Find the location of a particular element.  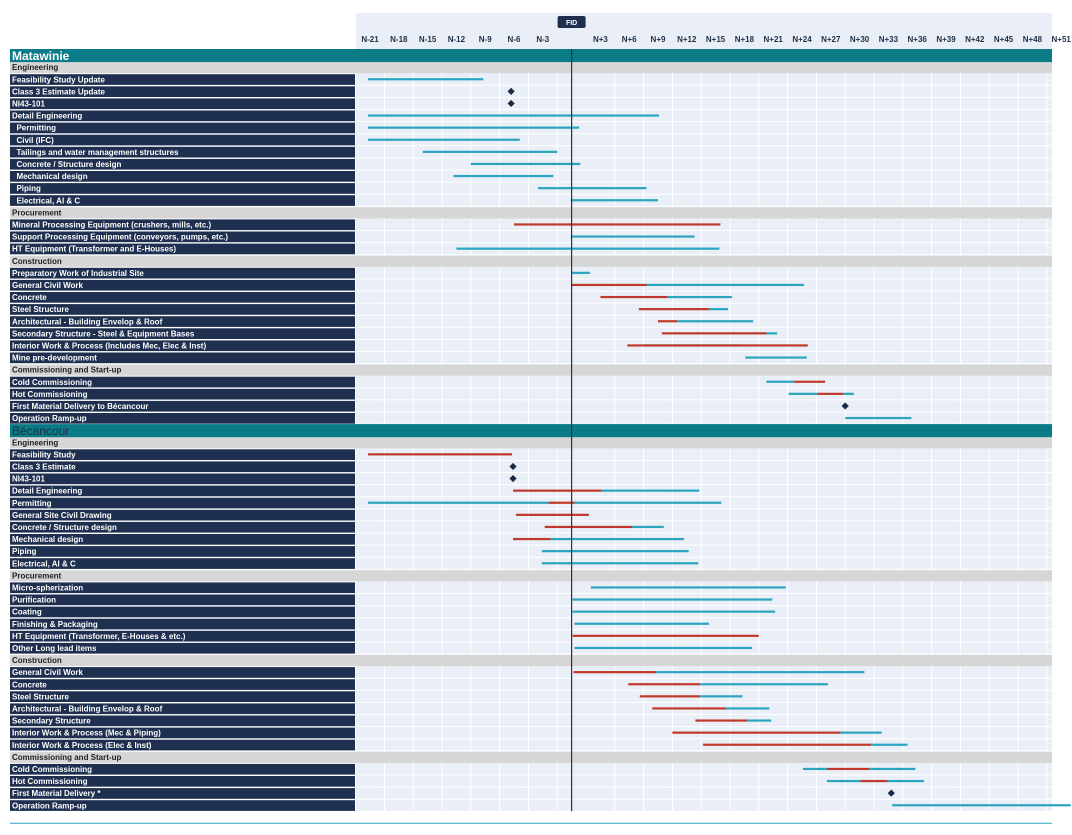

task-label: Architectural - Building Envelop & Roof is located at coordinates (87, 708).